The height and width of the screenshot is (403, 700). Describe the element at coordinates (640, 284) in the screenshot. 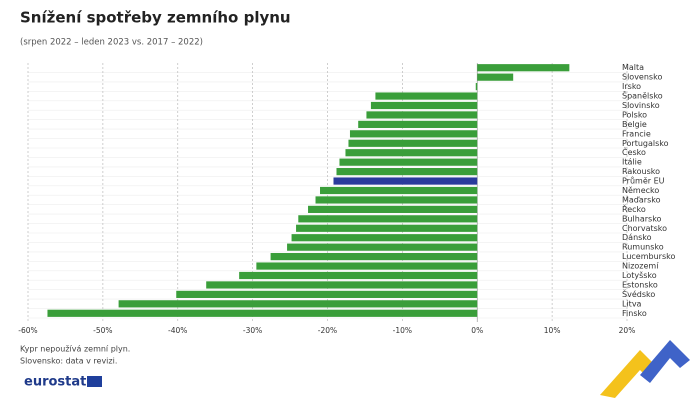

I see `y-tick-label: Estonsko` at that location.